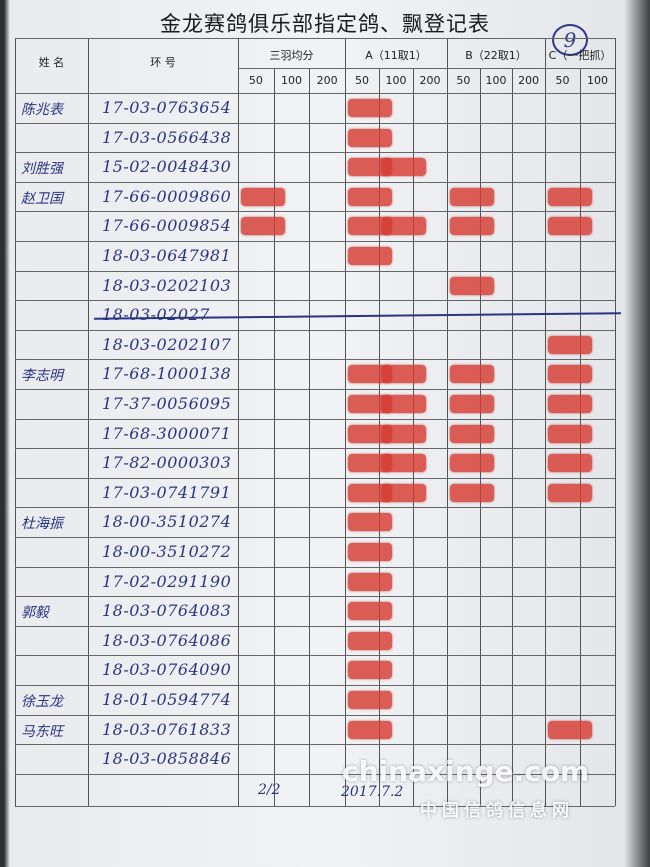 This screenshot has height=867, width=650. Describe the element at coordinates (35, 613) in the screenshot. I see `owner-name: 郭毅` at that location.